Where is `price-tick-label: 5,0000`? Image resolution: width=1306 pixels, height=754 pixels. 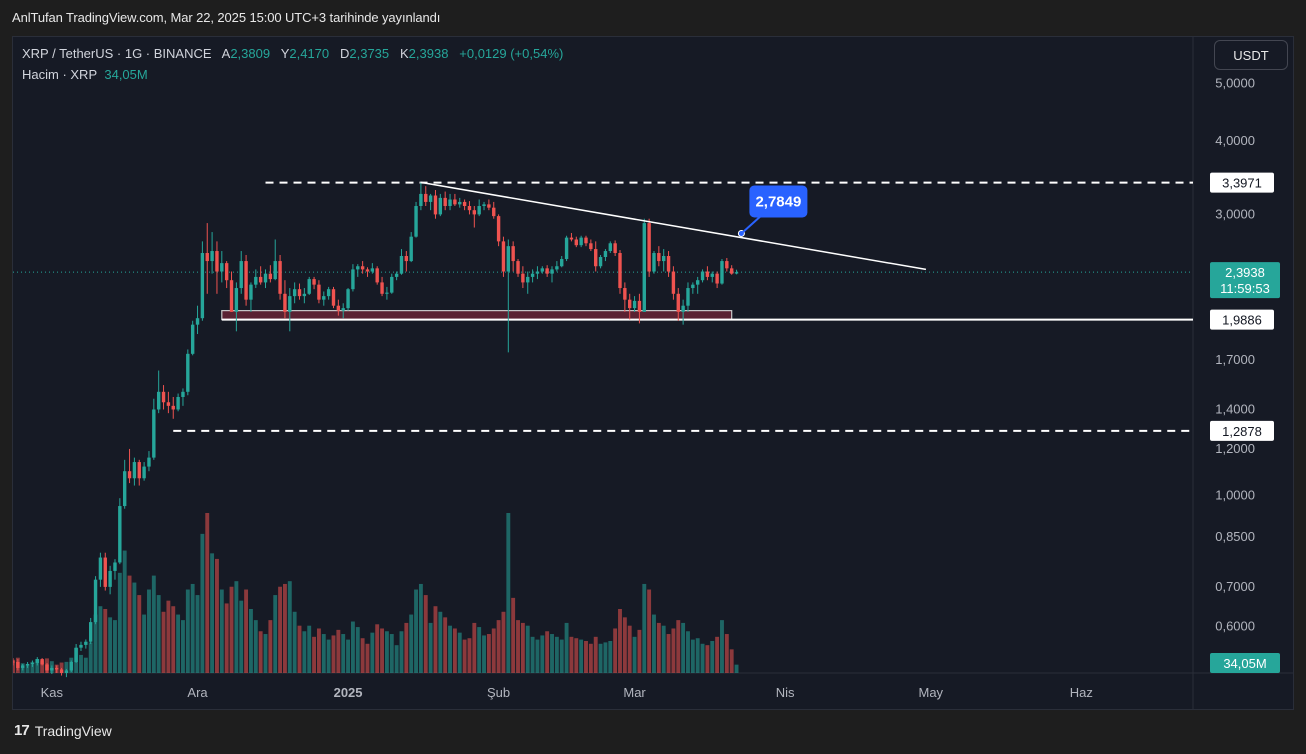
price-tick-label: 5,0000 is located at coordinates (1235, 83).